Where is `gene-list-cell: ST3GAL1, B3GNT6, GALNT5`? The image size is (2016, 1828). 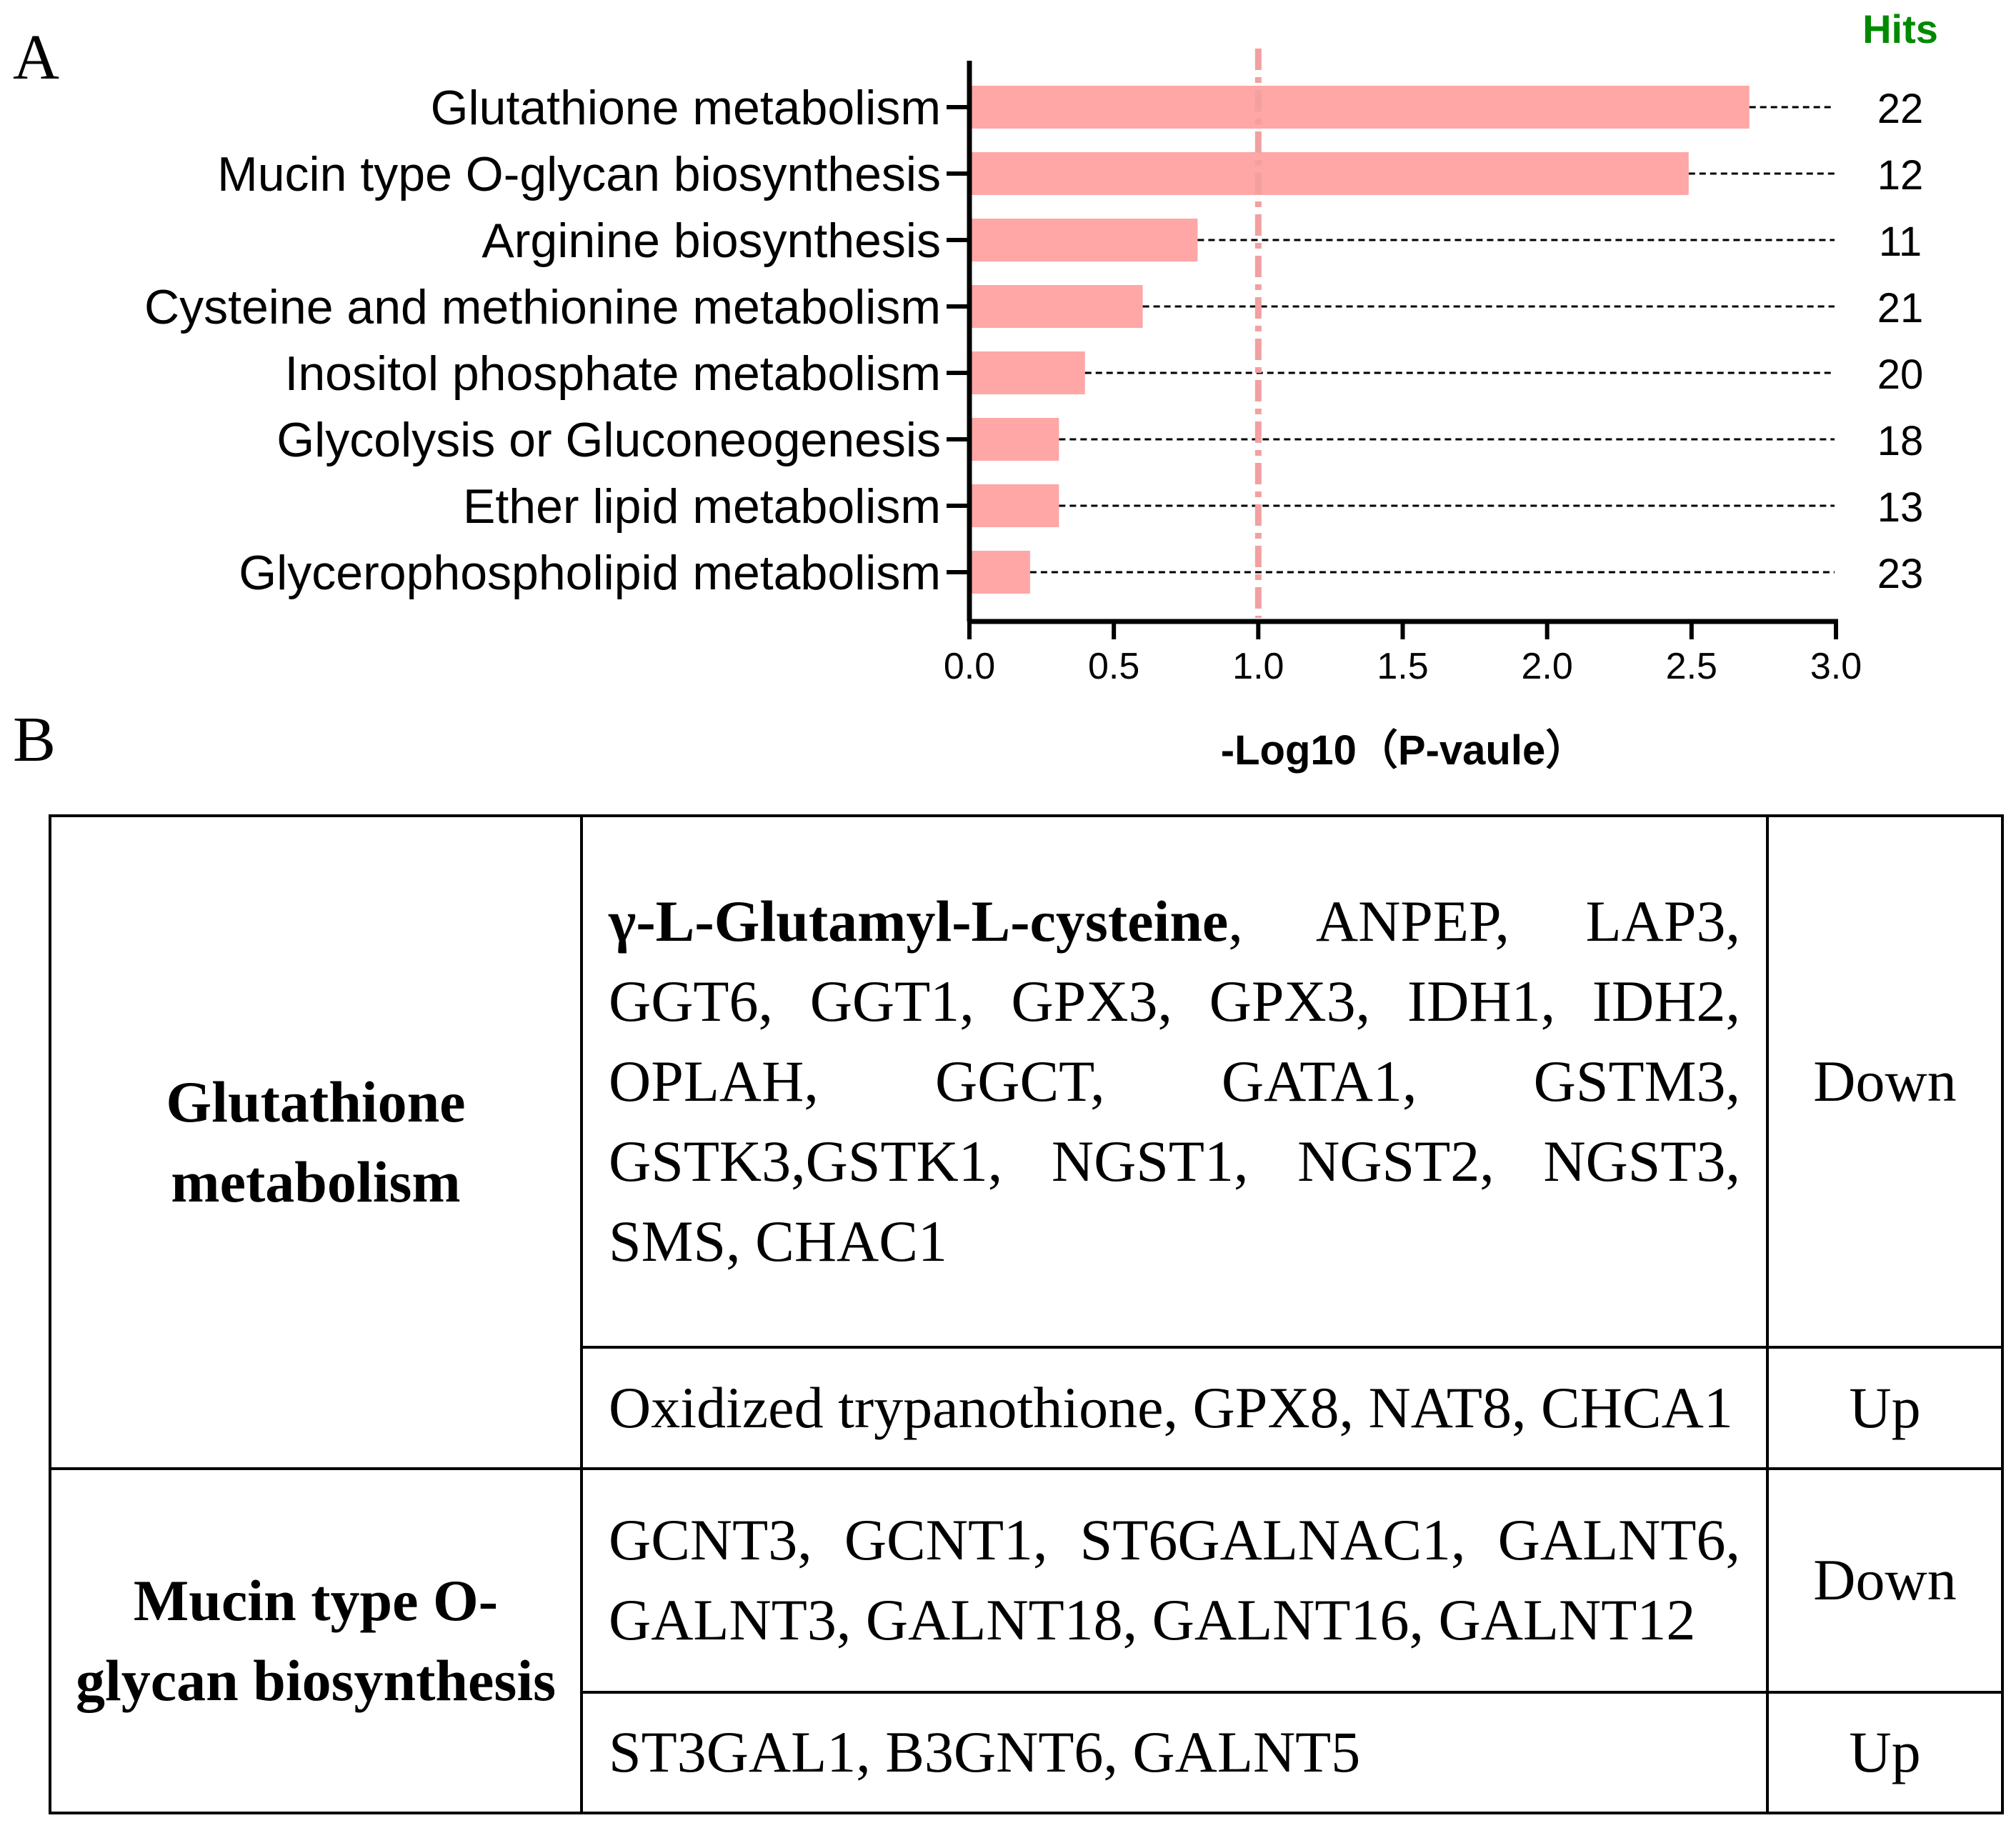 gene-list-cell: ST3GAL1, B3GNT6, GALNT5 is located at coordinates (1174, 1752).